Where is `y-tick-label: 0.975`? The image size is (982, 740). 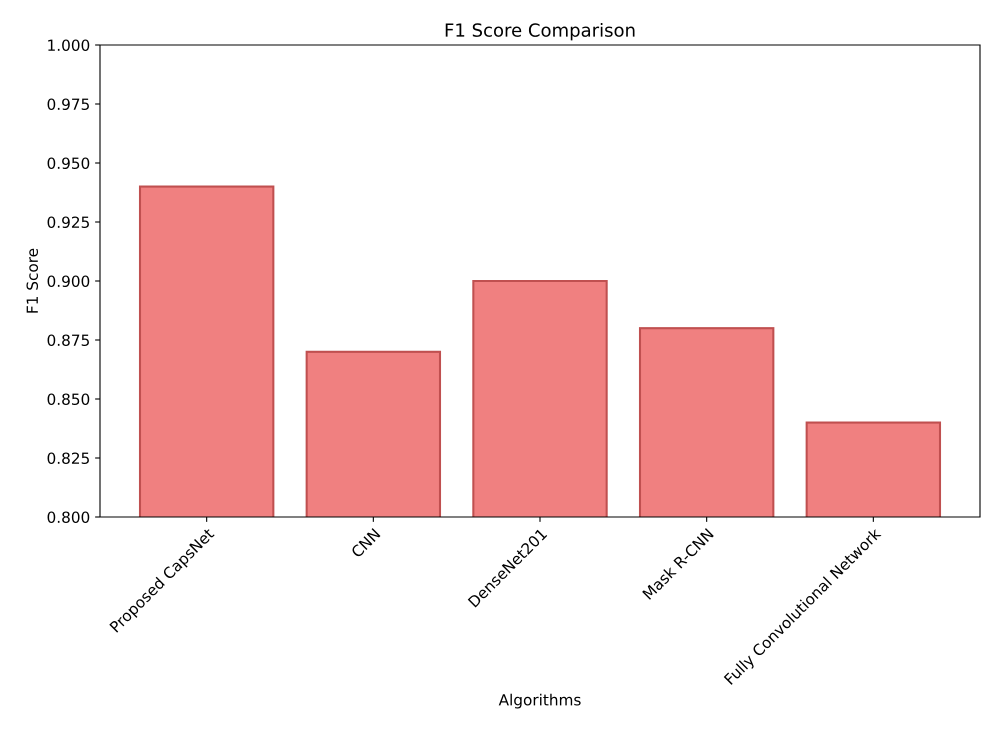
y-tick-label: 0.975 is located at coordinates (68, 104).